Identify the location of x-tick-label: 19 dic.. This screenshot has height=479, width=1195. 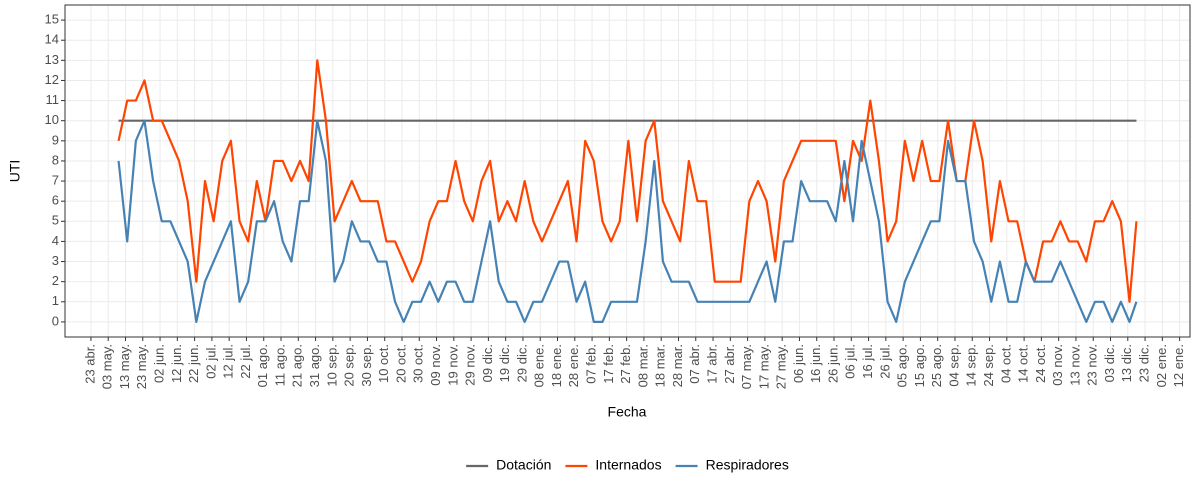
(504, 363).